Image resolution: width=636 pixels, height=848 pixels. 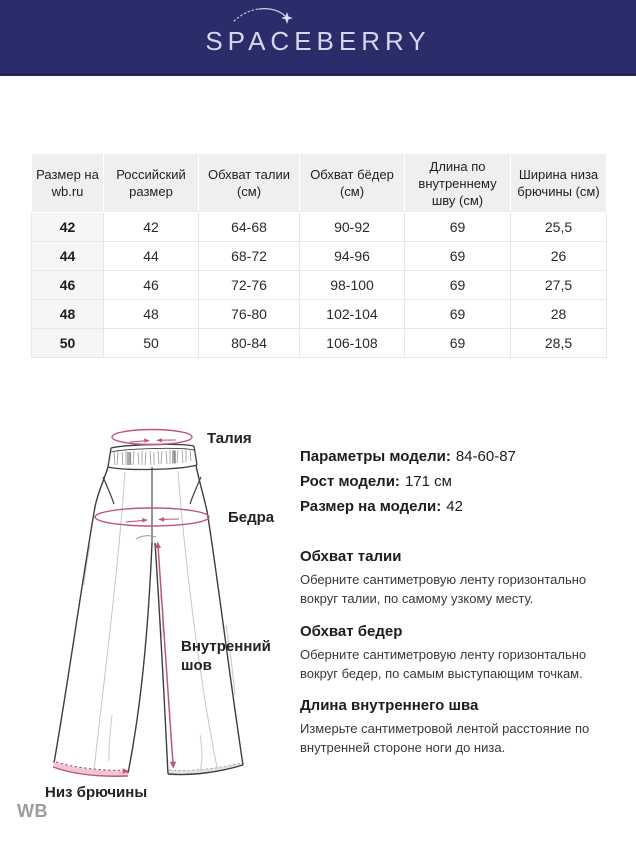 I want to click on label-hem: Низ брючины, so click(x=96, y=792).